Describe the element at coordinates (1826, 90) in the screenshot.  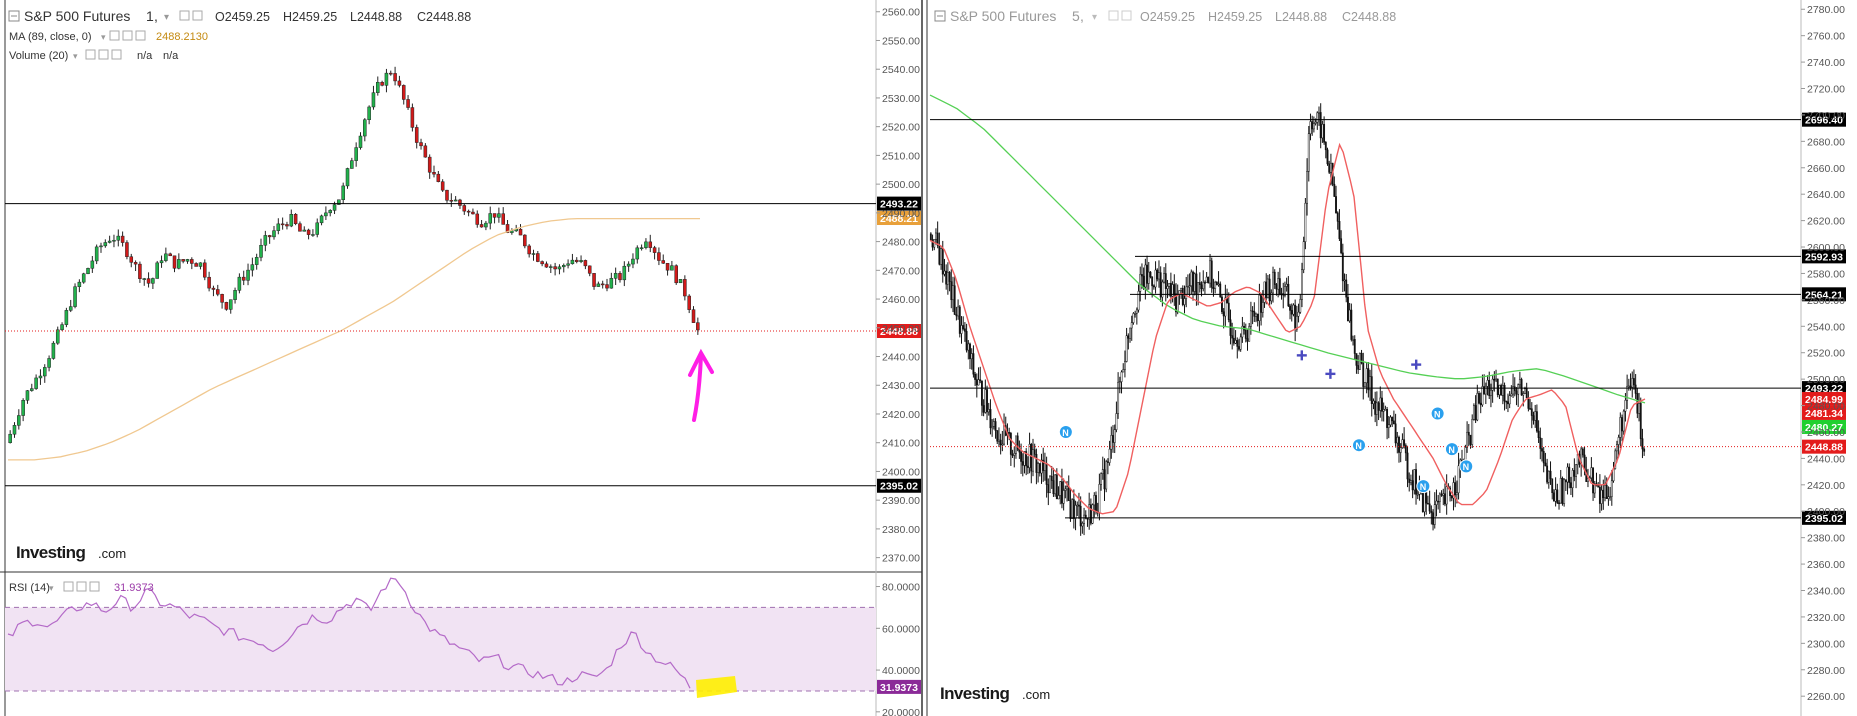
I see `right-axis-tick-label: 2720.00` at that location.